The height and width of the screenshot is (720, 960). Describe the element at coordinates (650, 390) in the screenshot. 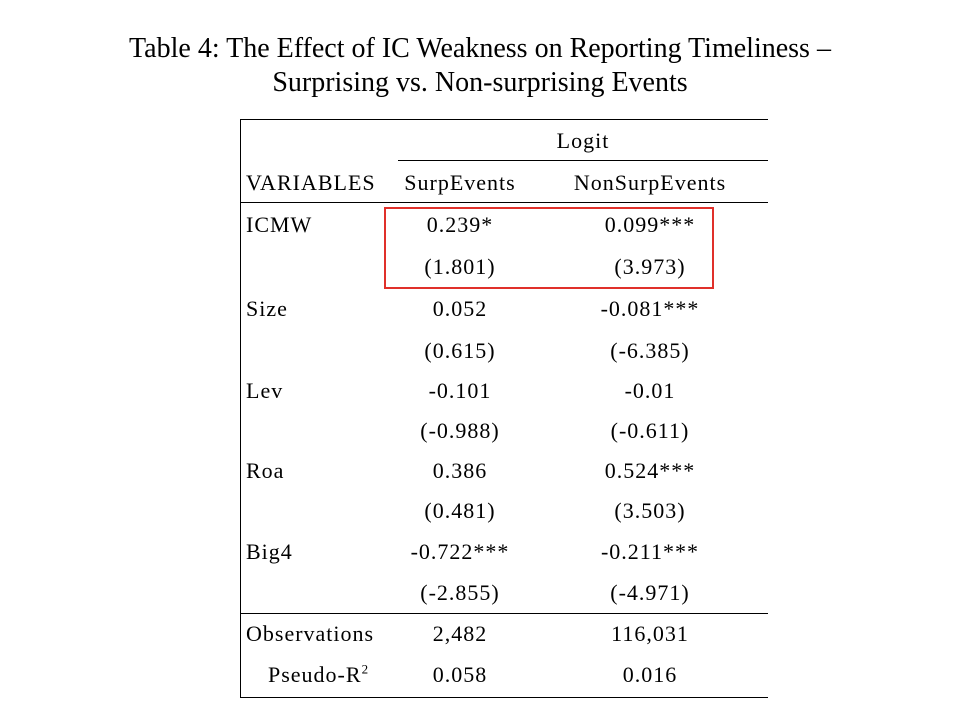

I see `coef-cell: -0.01` at that location.